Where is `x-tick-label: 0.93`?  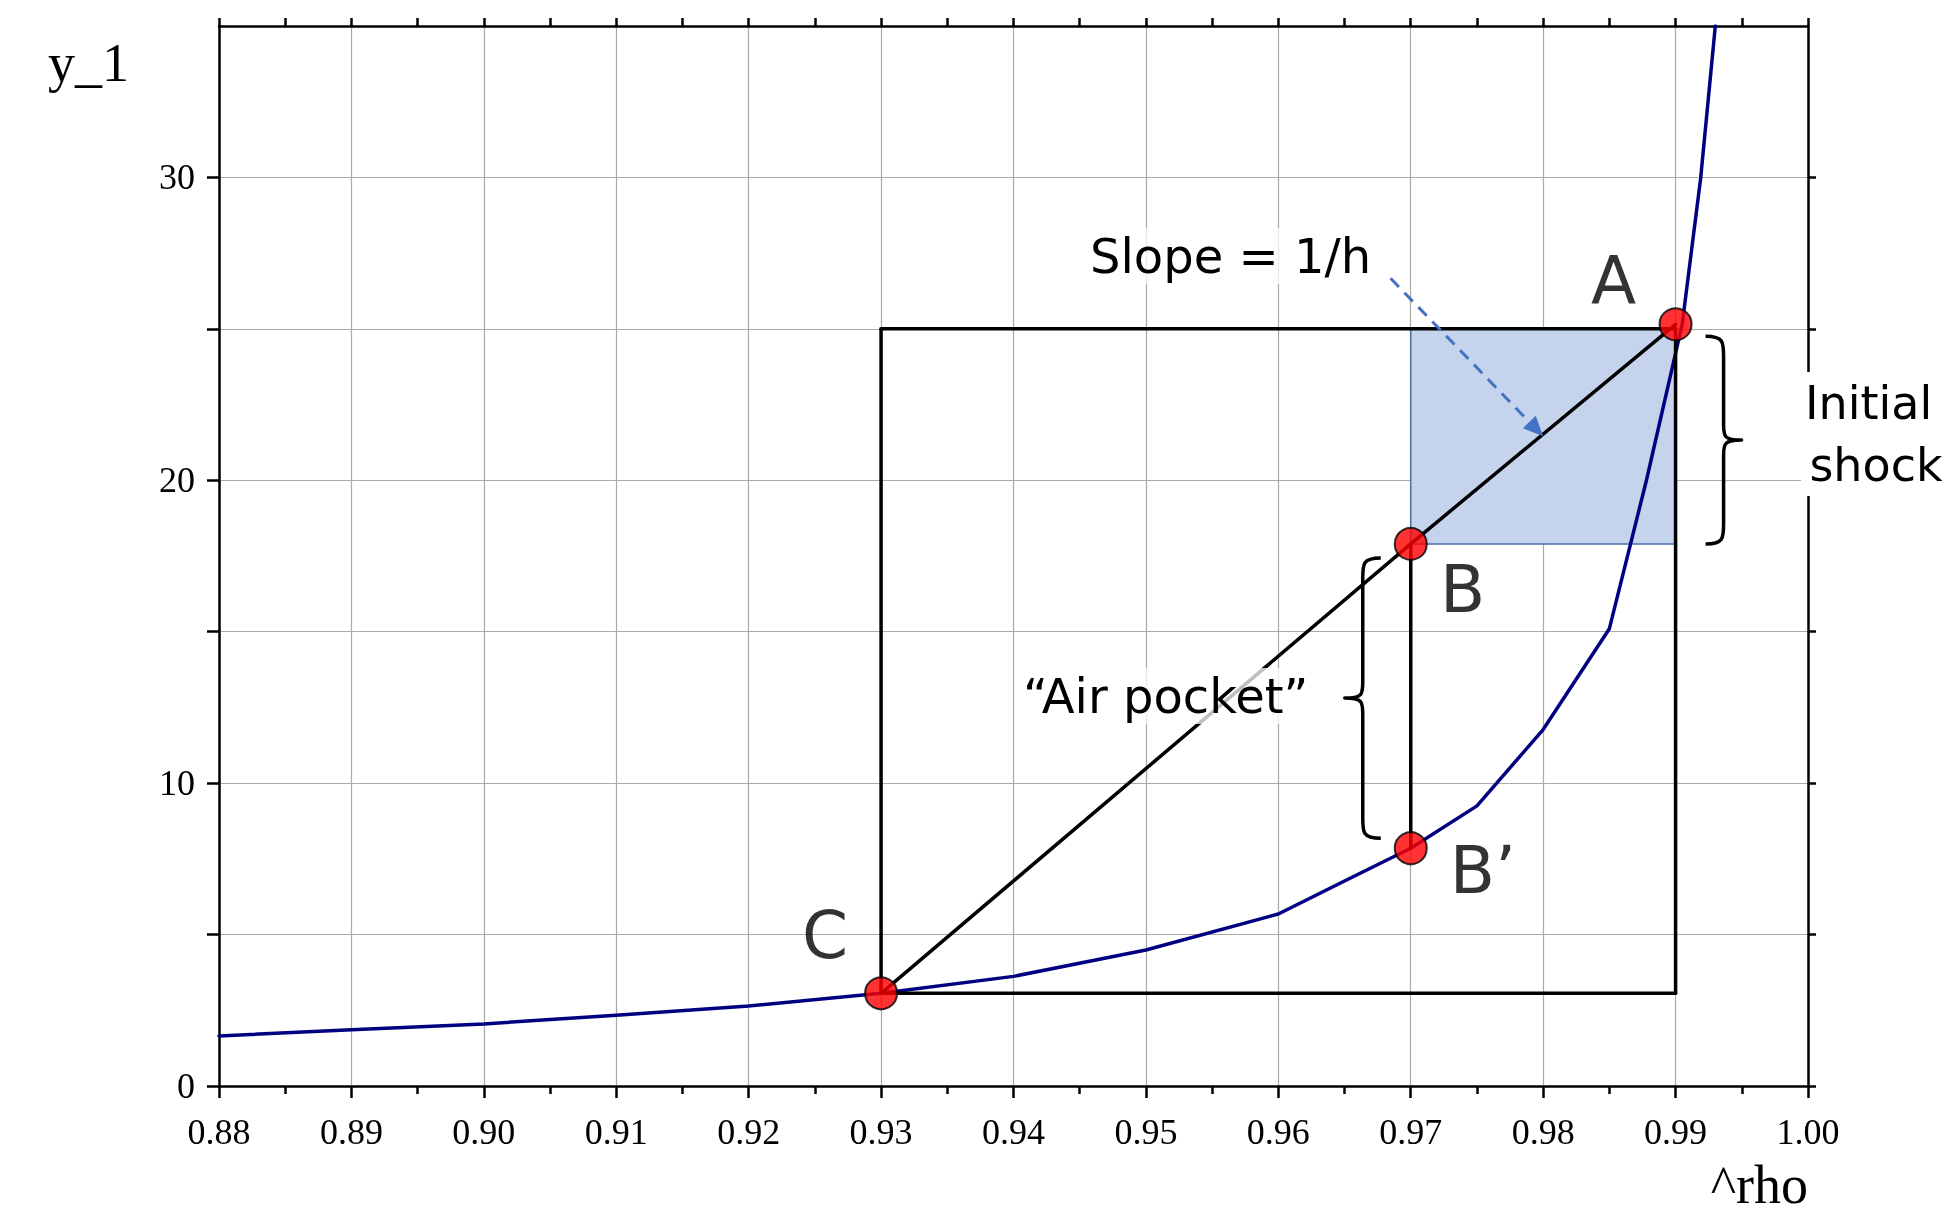
x-tick-label: 0.93 is located at coordinates (881, 1132).